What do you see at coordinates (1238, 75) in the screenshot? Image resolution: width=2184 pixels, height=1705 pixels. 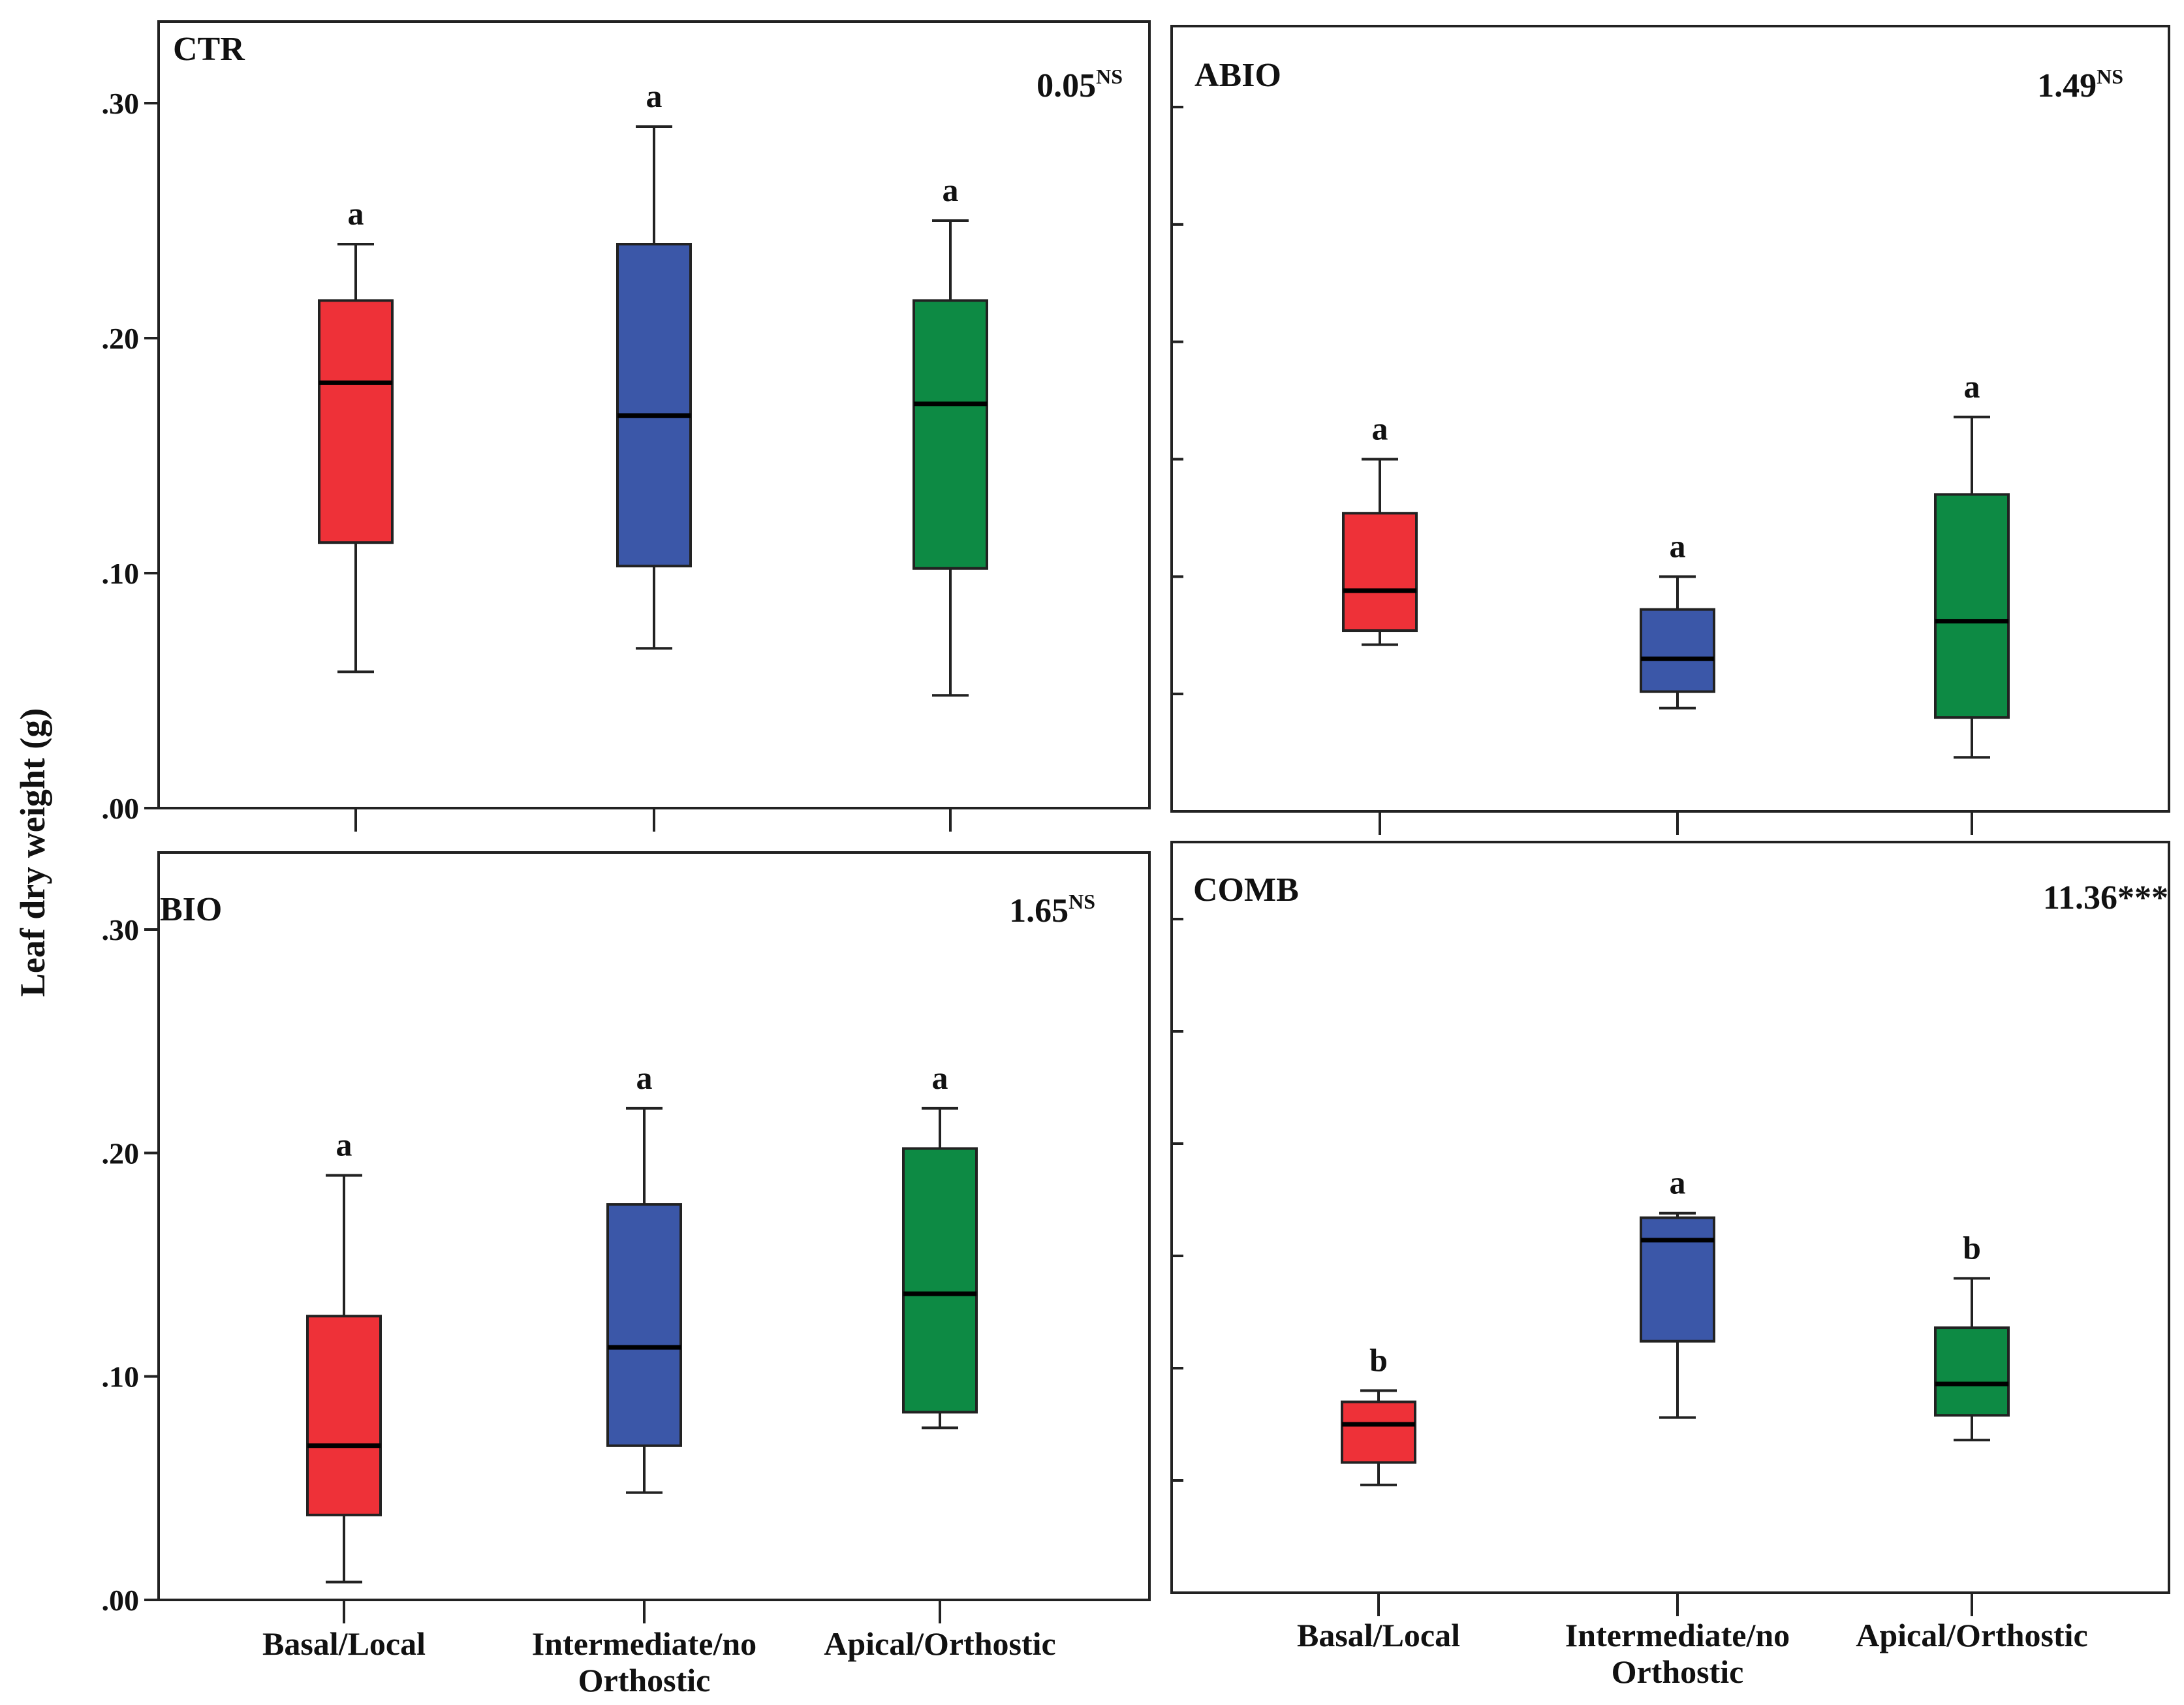 I see `panel-title: ABIO` at bounding box center [1238, 75].